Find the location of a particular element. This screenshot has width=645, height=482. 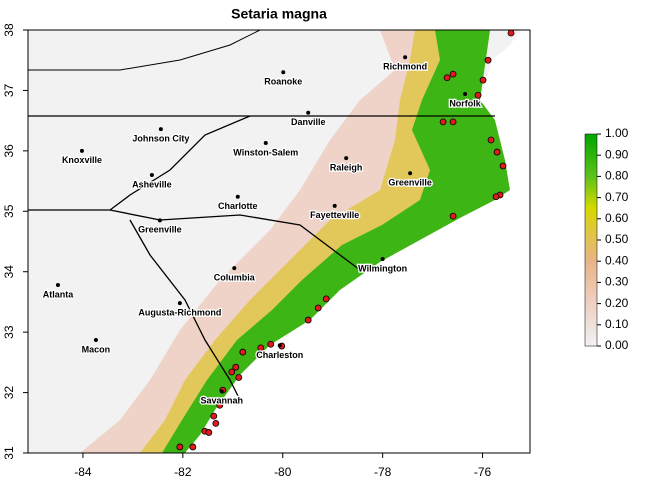

city-label: Fayetteville is located at coordinates (334, 215).